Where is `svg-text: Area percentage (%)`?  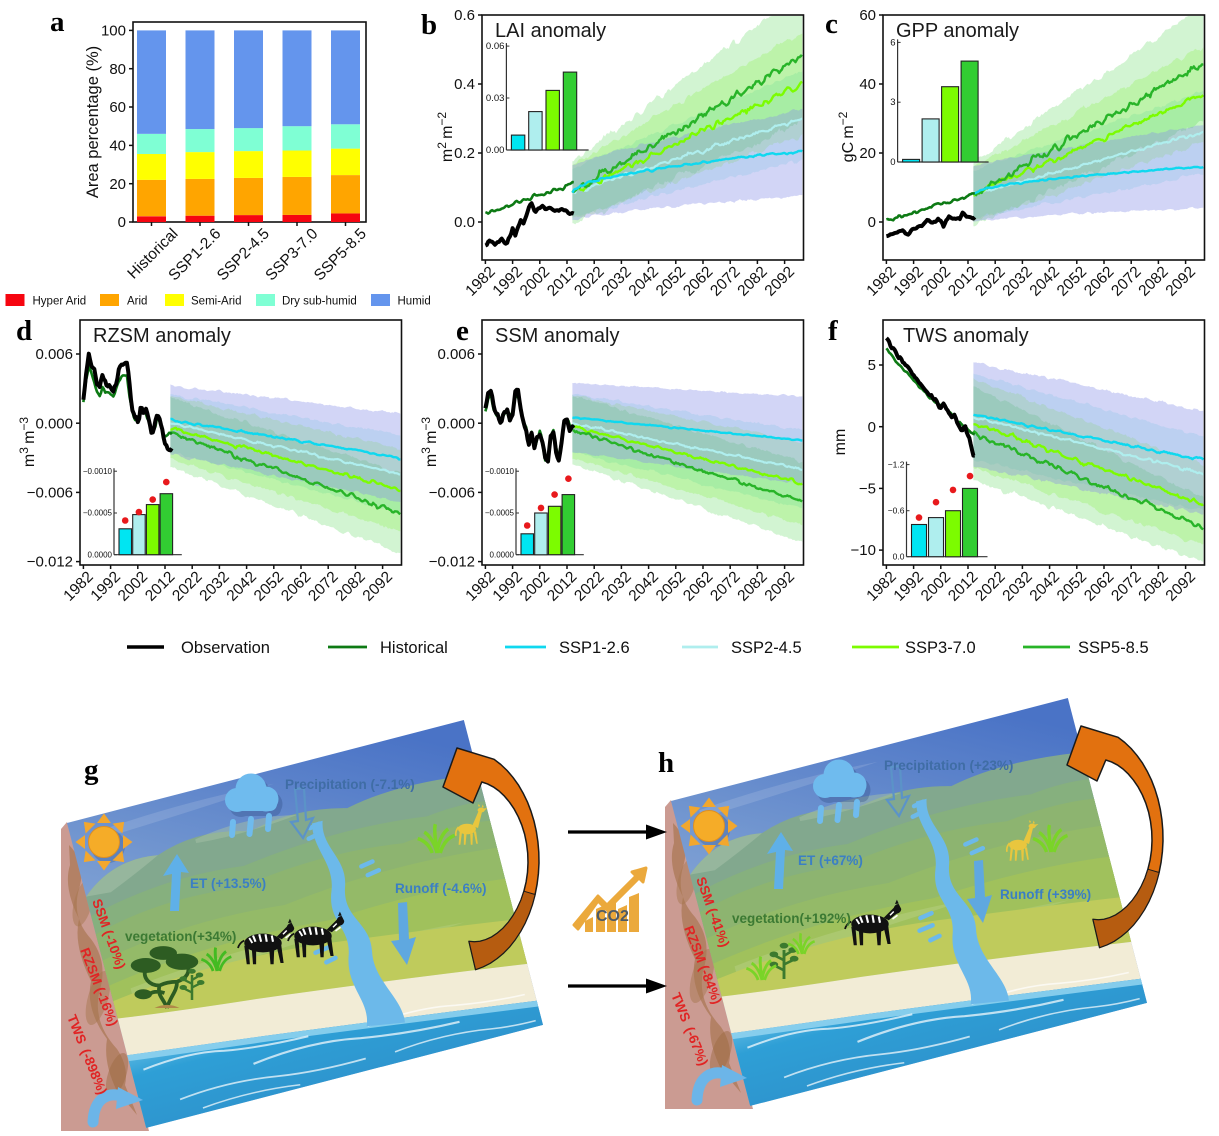
svg-text: Area percentage (%) is located at coordinates (93, 122).